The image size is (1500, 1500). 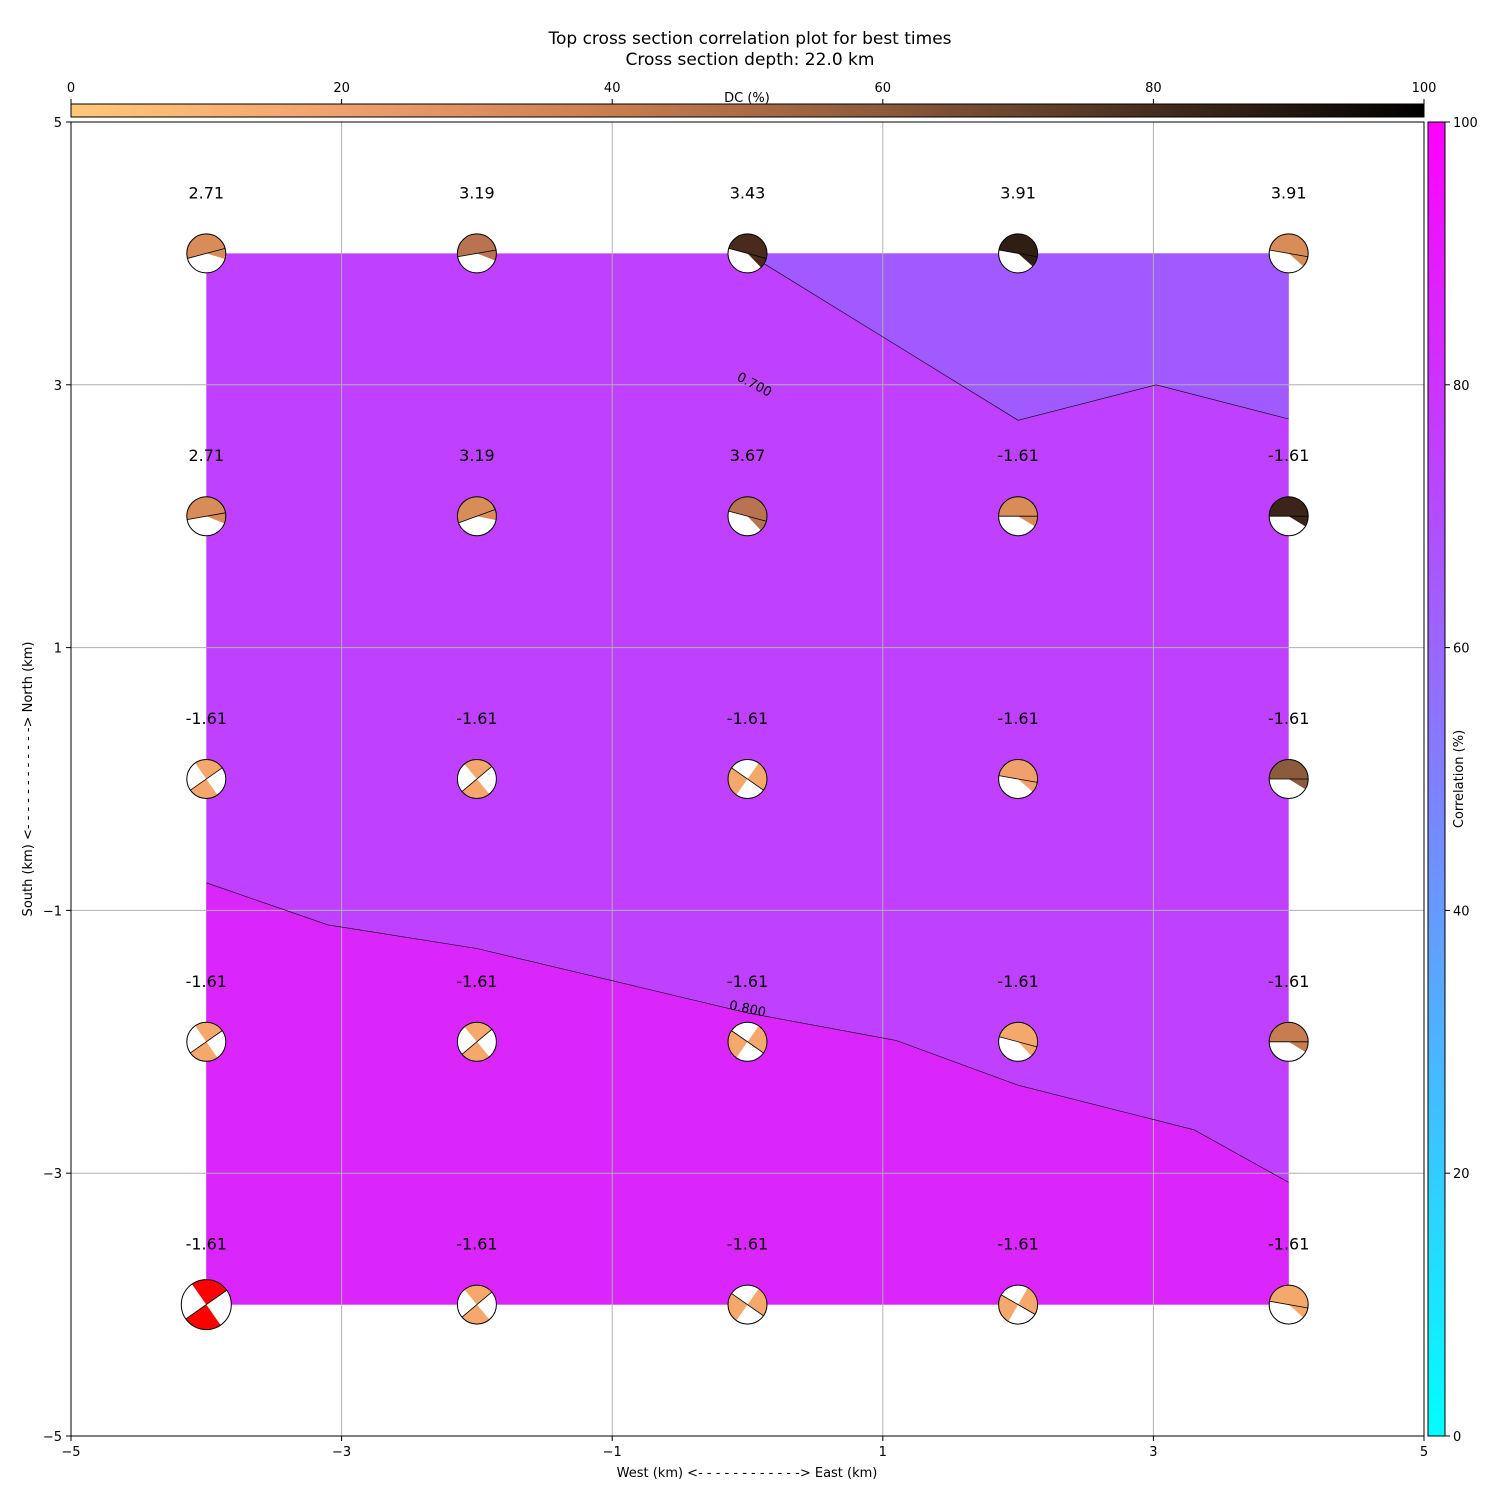 I want to click on corr-tick-label: 40, so click(x=1461, y=911).